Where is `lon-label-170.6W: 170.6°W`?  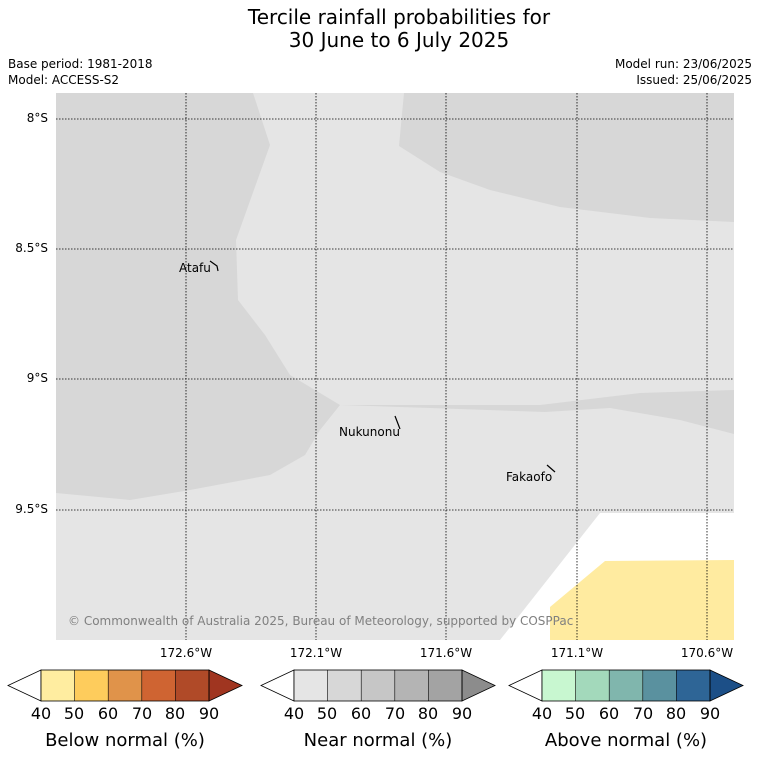
lon-label-170.6W: 170.6°W is located at coordinates (707, 653).